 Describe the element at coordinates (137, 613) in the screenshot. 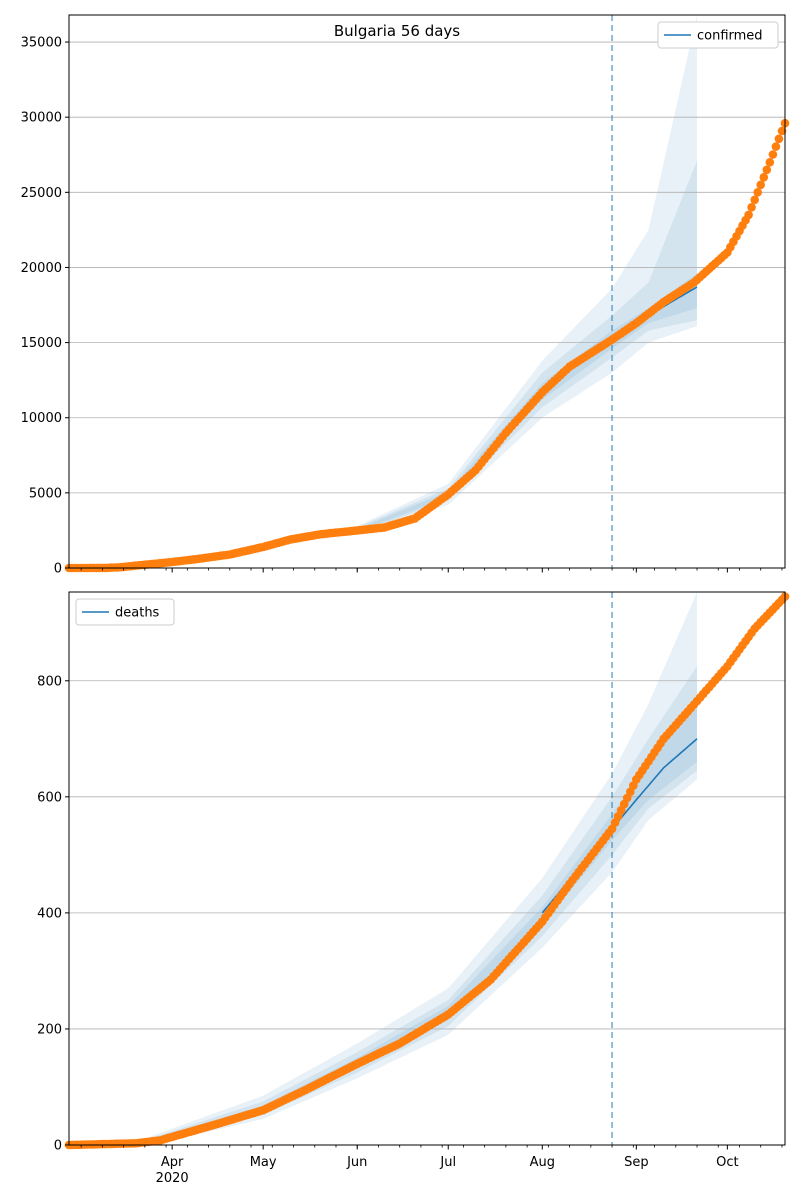

I see `legend-label-deaths: deaths` at that location.